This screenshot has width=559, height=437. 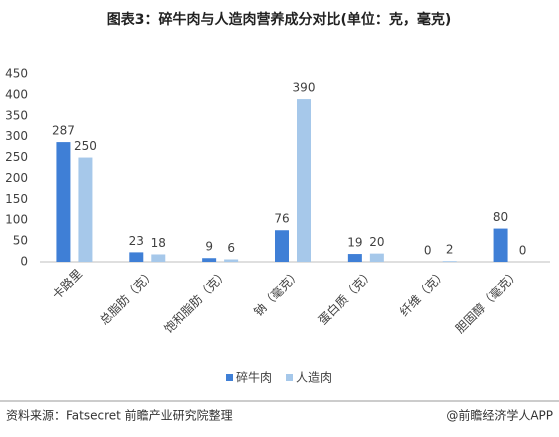 What do you see at coordinates (136, 241) in the screenshot?
I see `value-label: 23` at bounding box center [136, 241].